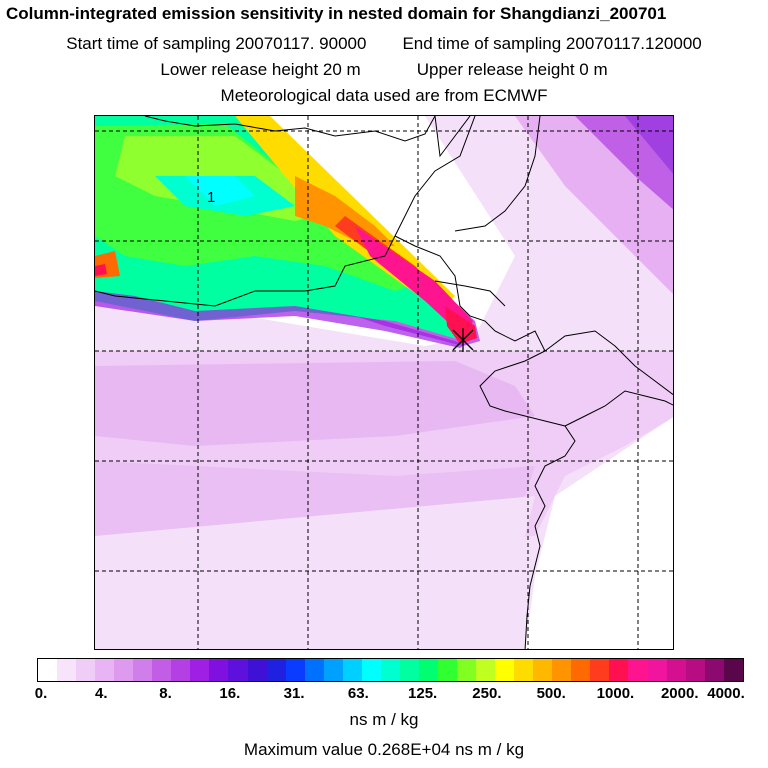  What do you see at coordinates (358, 693) in the screenshot?
I see `color-scale-tick-label: 63.` at bounding box center [358, 693].